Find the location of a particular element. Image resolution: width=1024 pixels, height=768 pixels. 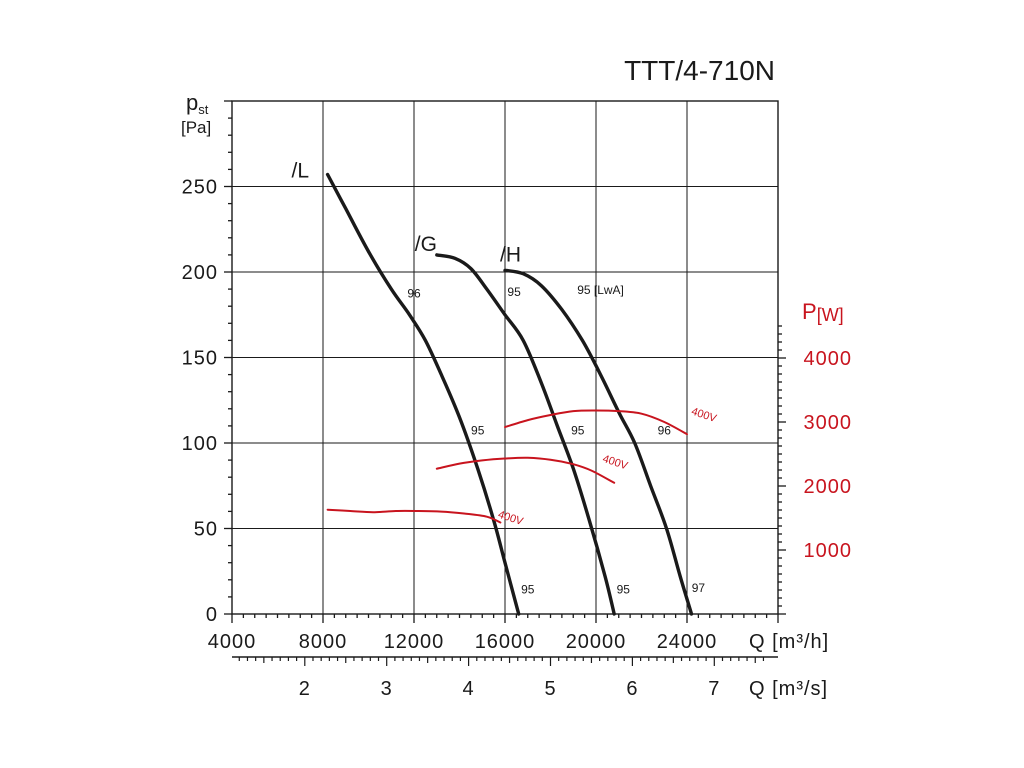

x2-tick-label: 5 is located at coordinates (550, 689).